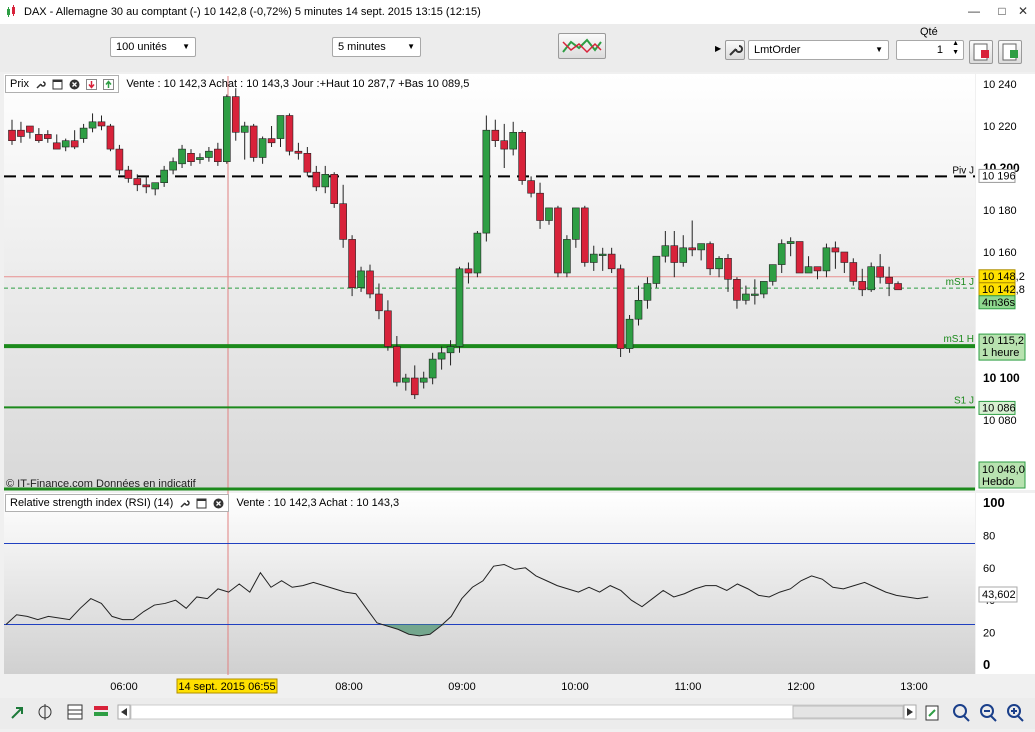 This screenshot has height=732, width=1035. I want to click on price-tab: Prix, so click(62, 84).